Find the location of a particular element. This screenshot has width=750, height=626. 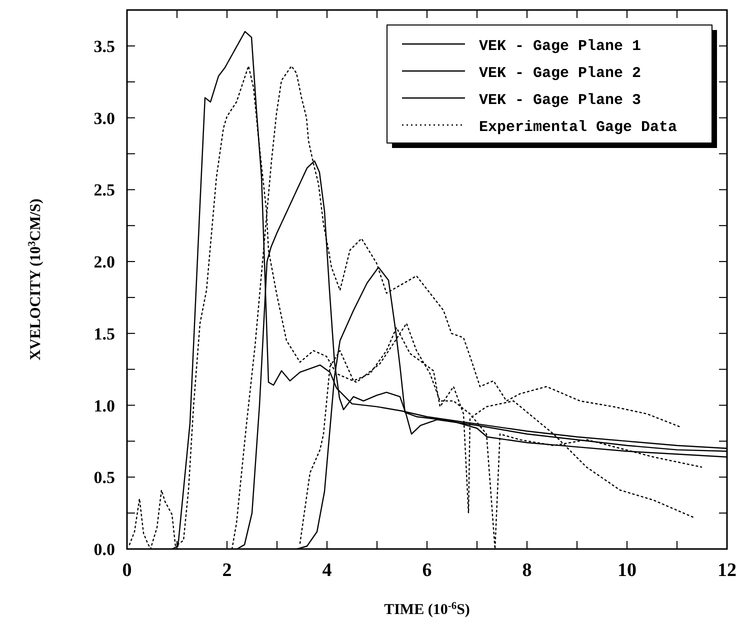

y-tick-label: 2.0 is located at coordinates (104, 262).